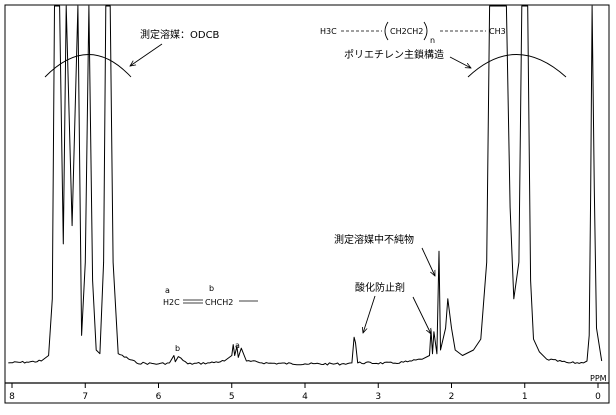  I want to click on x-tick-label-3: 3, so click(378, 397).